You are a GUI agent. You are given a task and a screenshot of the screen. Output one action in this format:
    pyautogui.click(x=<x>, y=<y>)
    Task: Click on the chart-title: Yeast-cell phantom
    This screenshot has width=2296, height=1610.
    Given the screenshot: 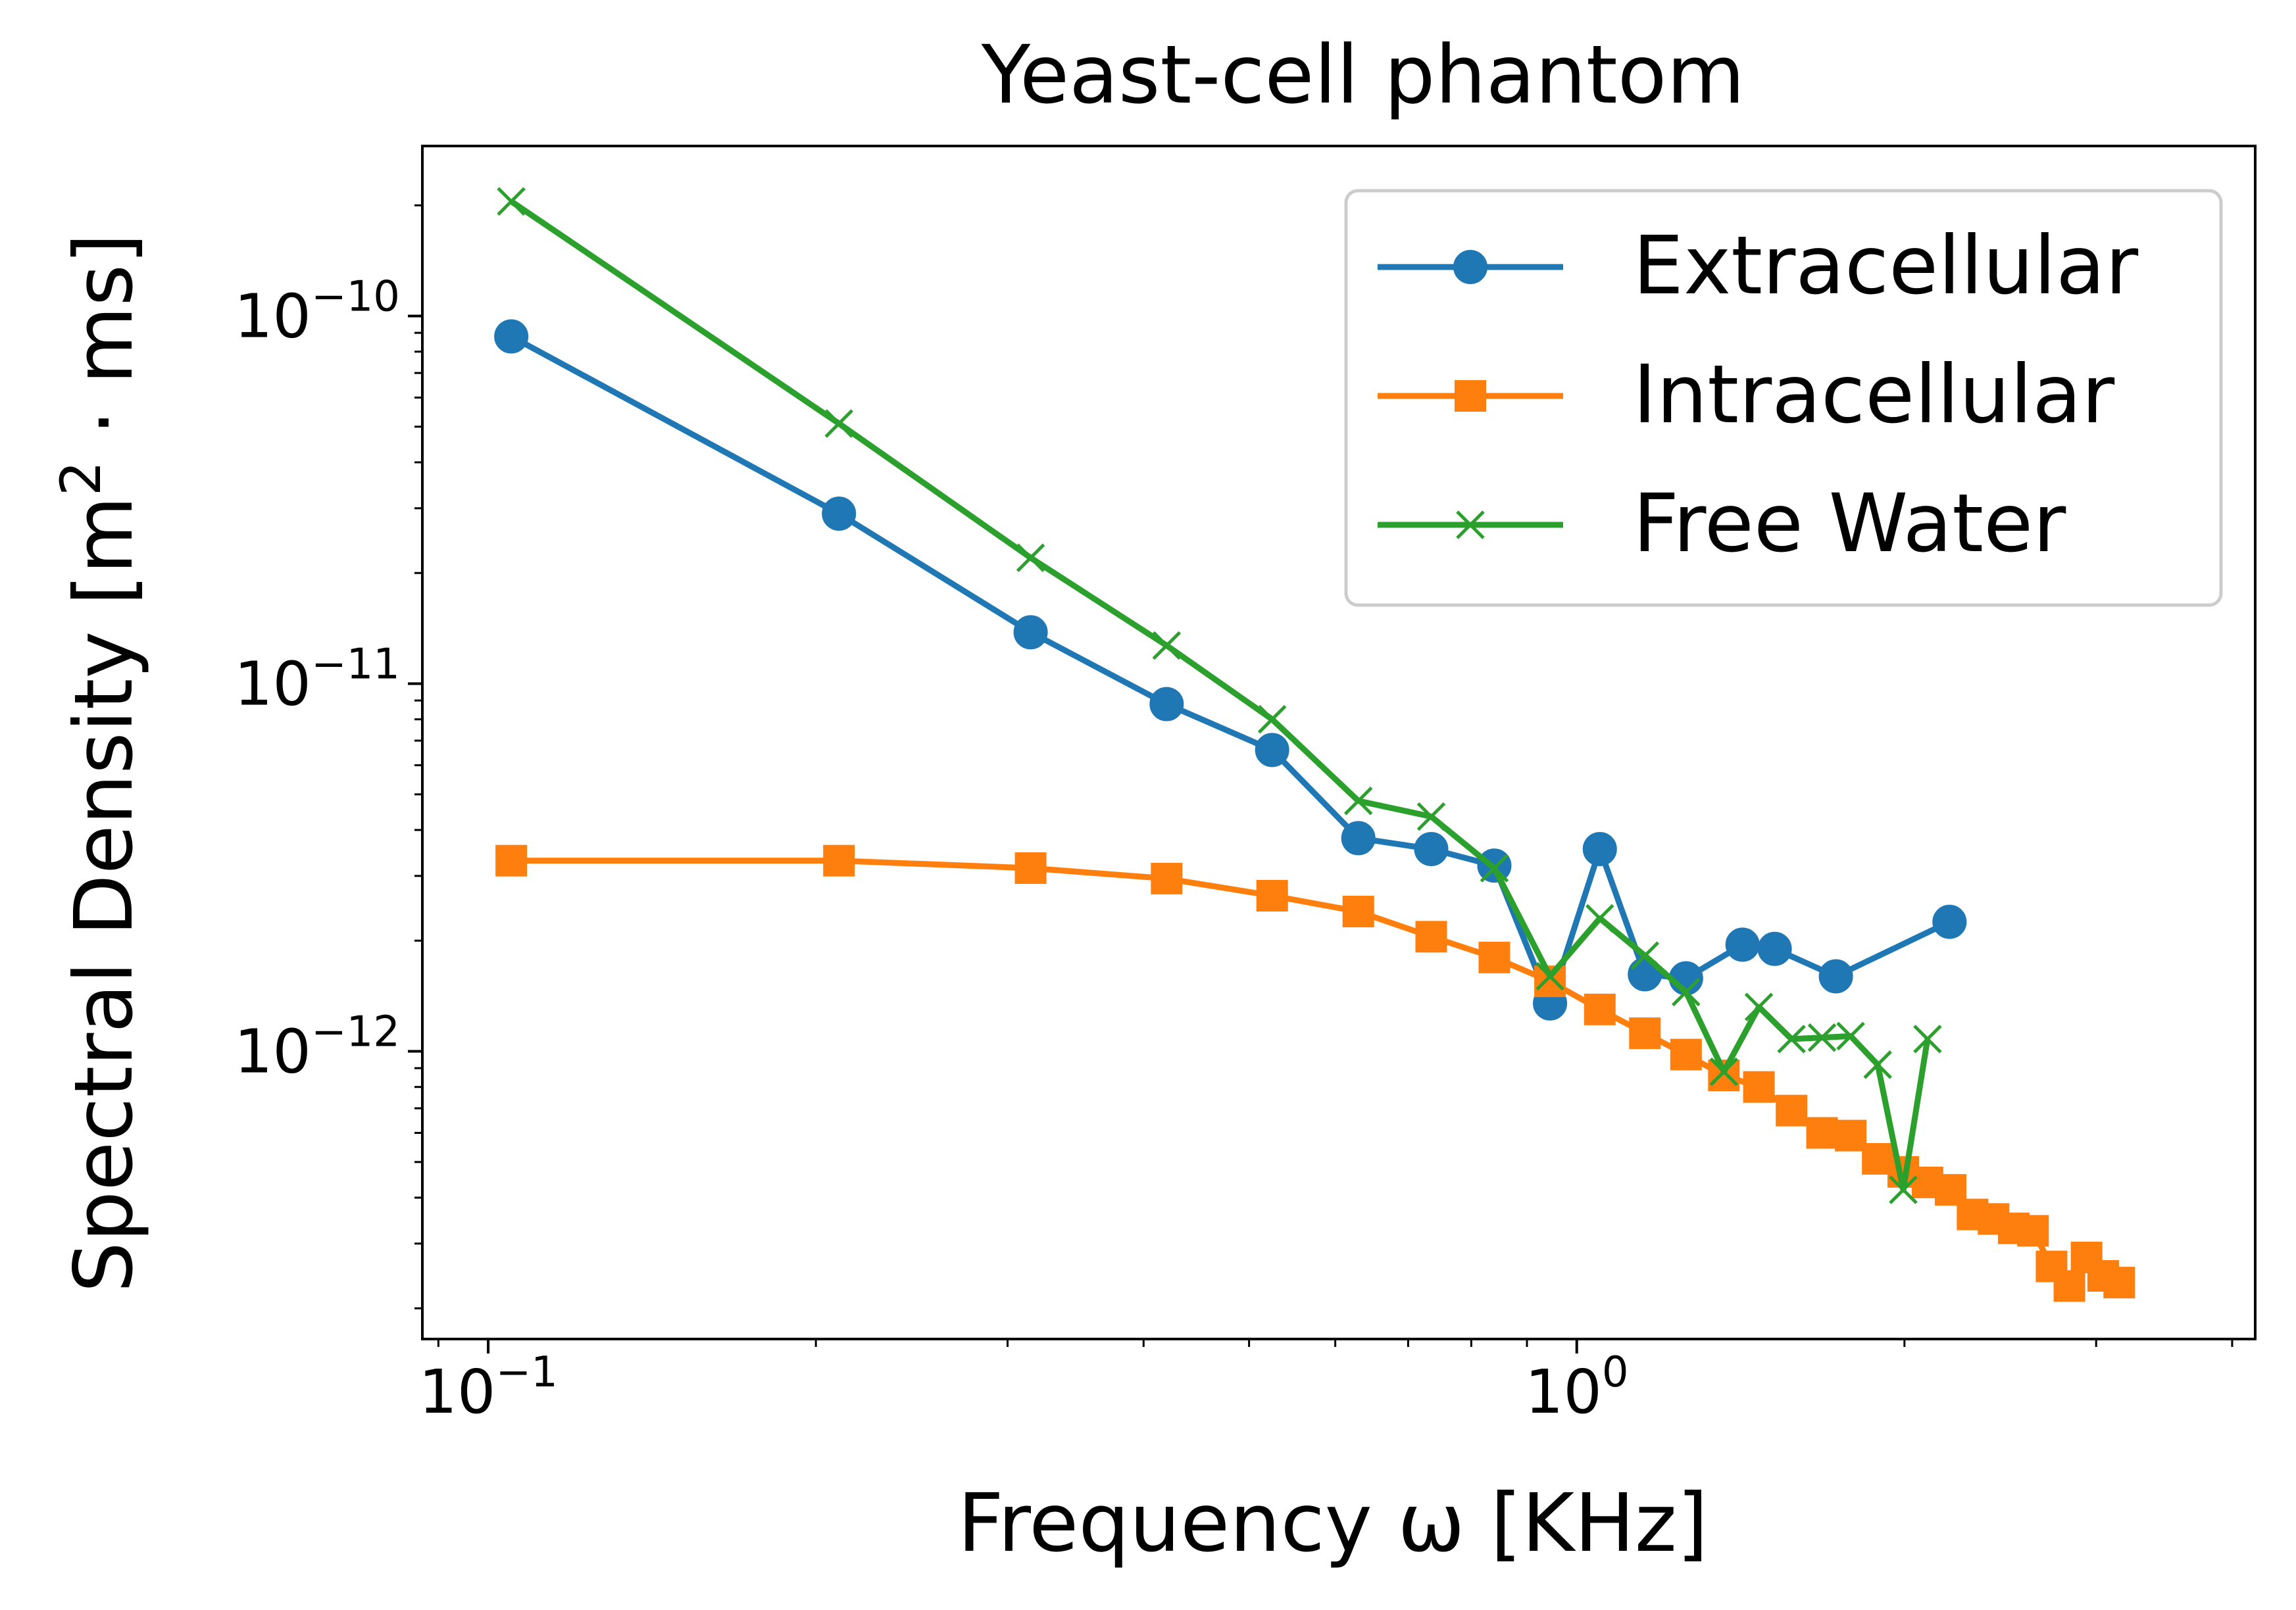 What is the action you would take?
    pyautogui.click(x=1363, y=75)
    